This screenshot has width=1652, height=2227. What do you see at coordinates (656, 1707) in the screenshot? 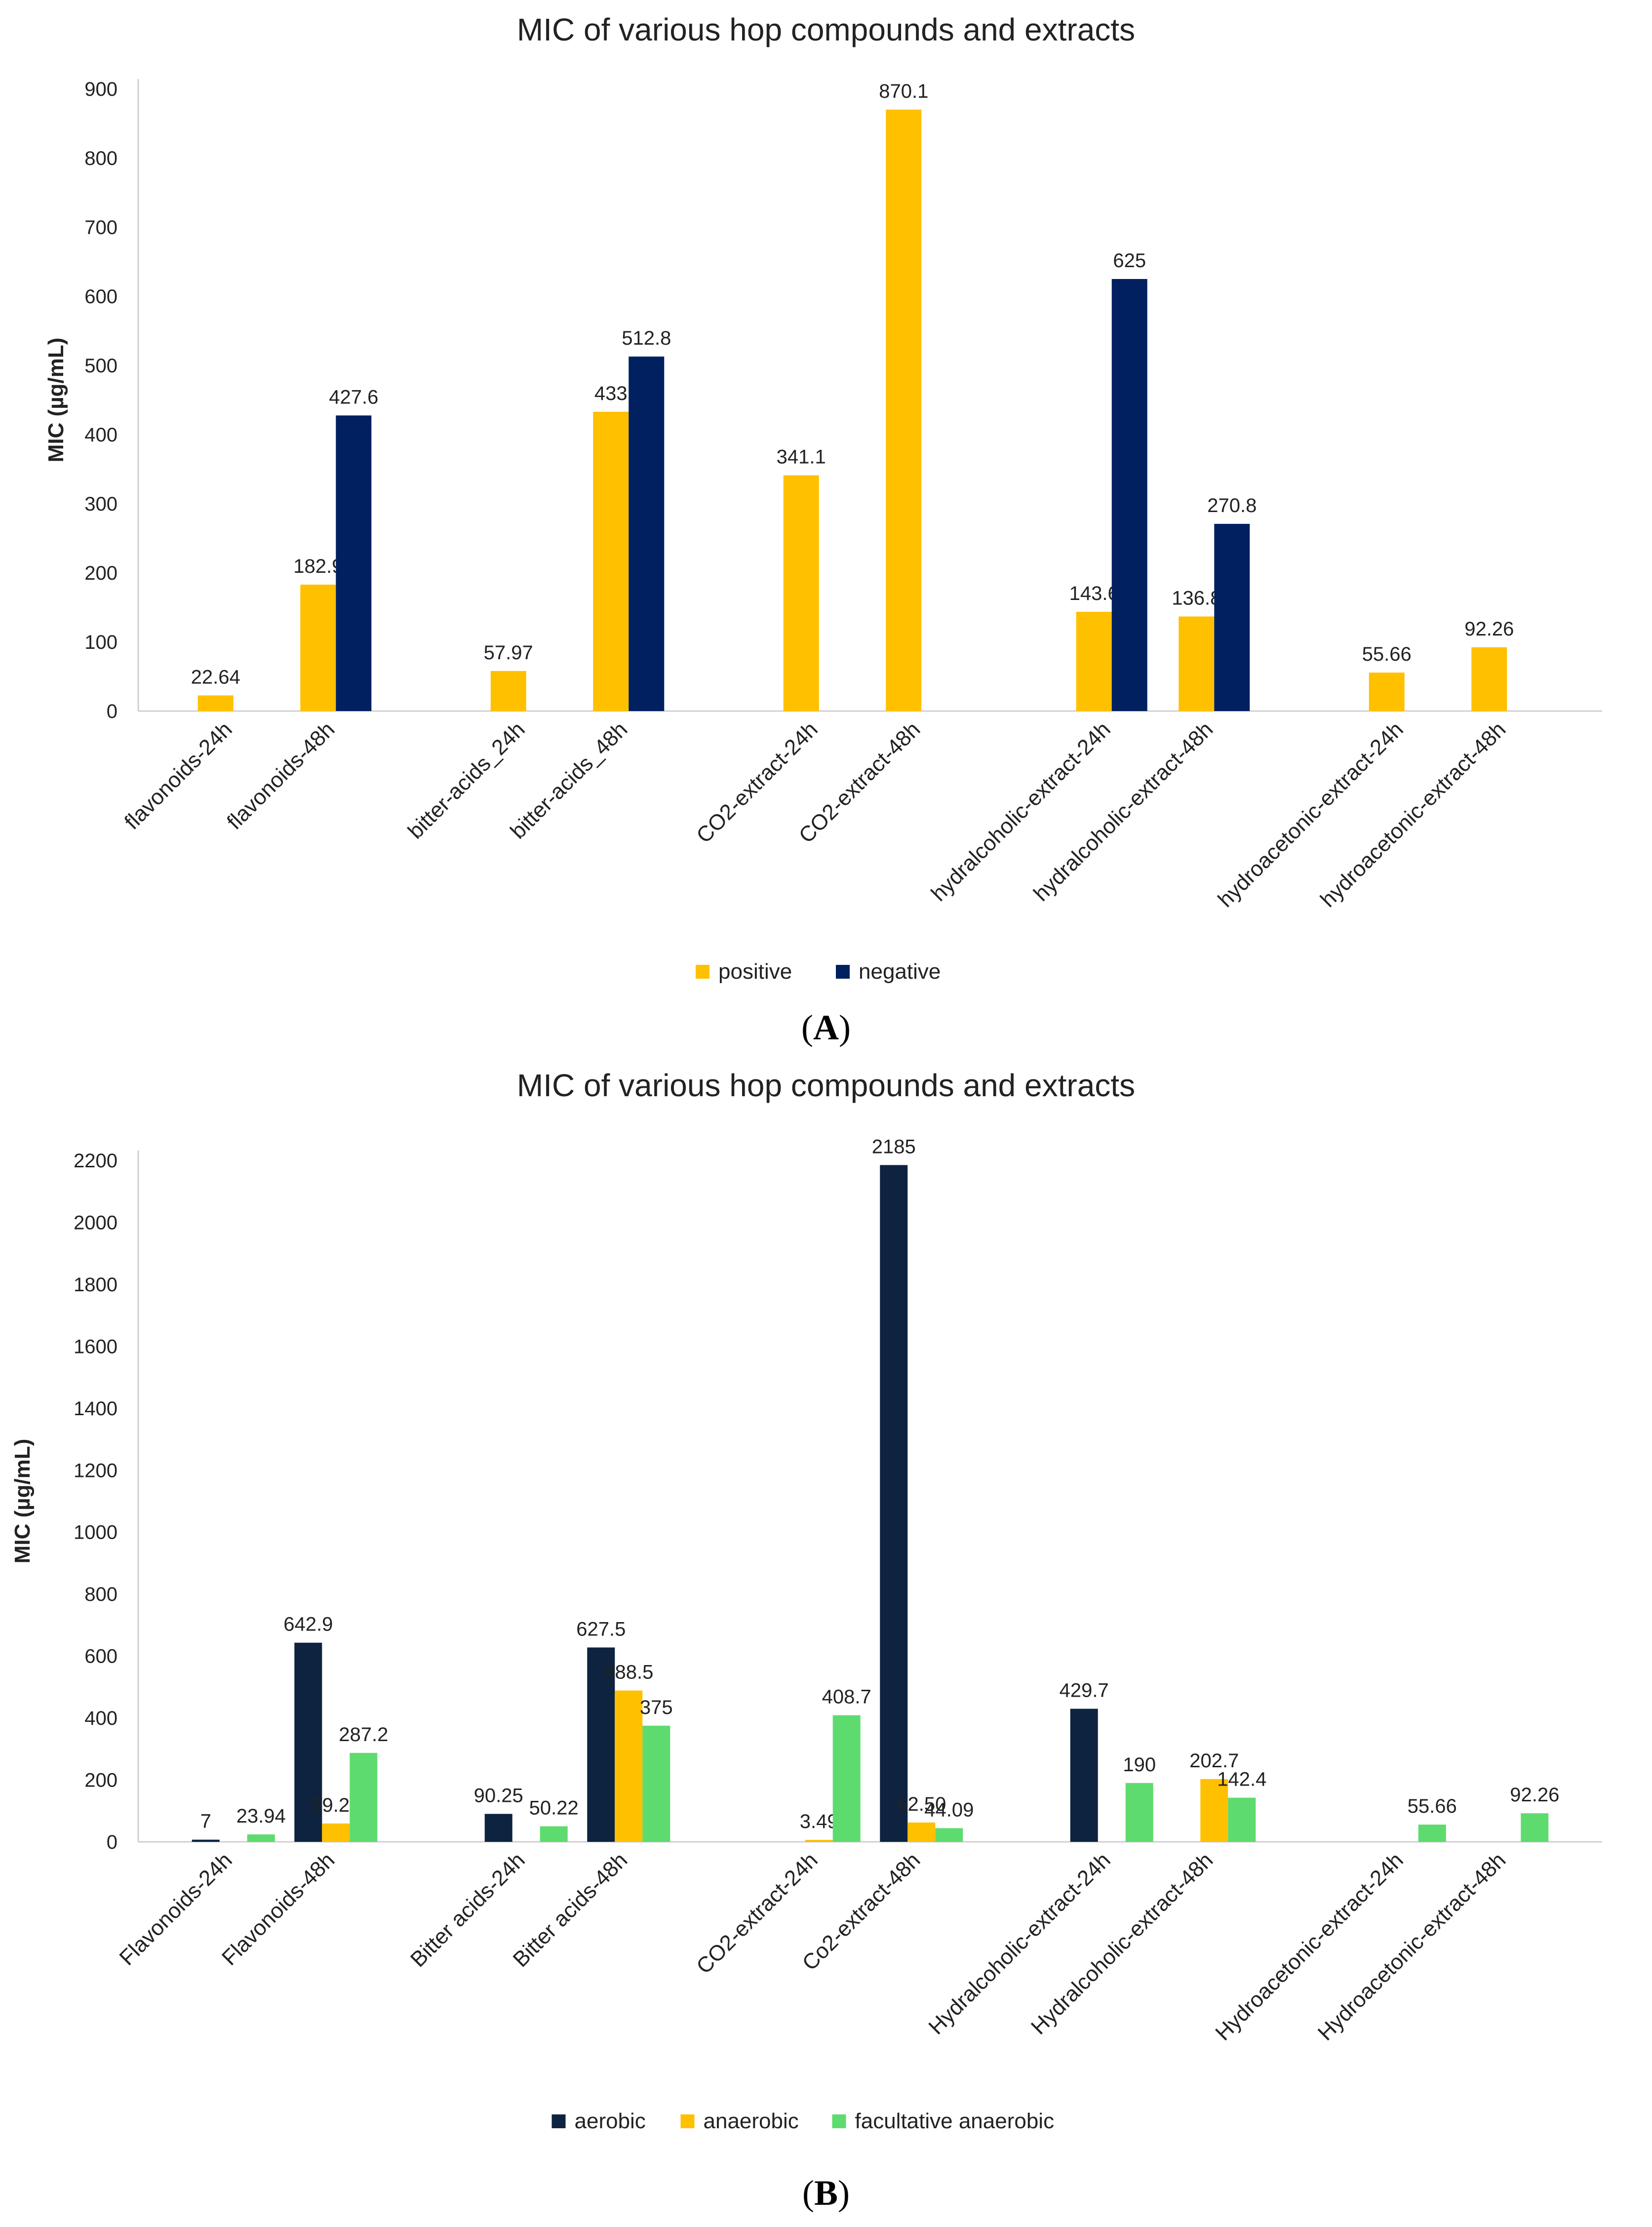
I see `data-label: 375` at bounding box center [656, 1707].